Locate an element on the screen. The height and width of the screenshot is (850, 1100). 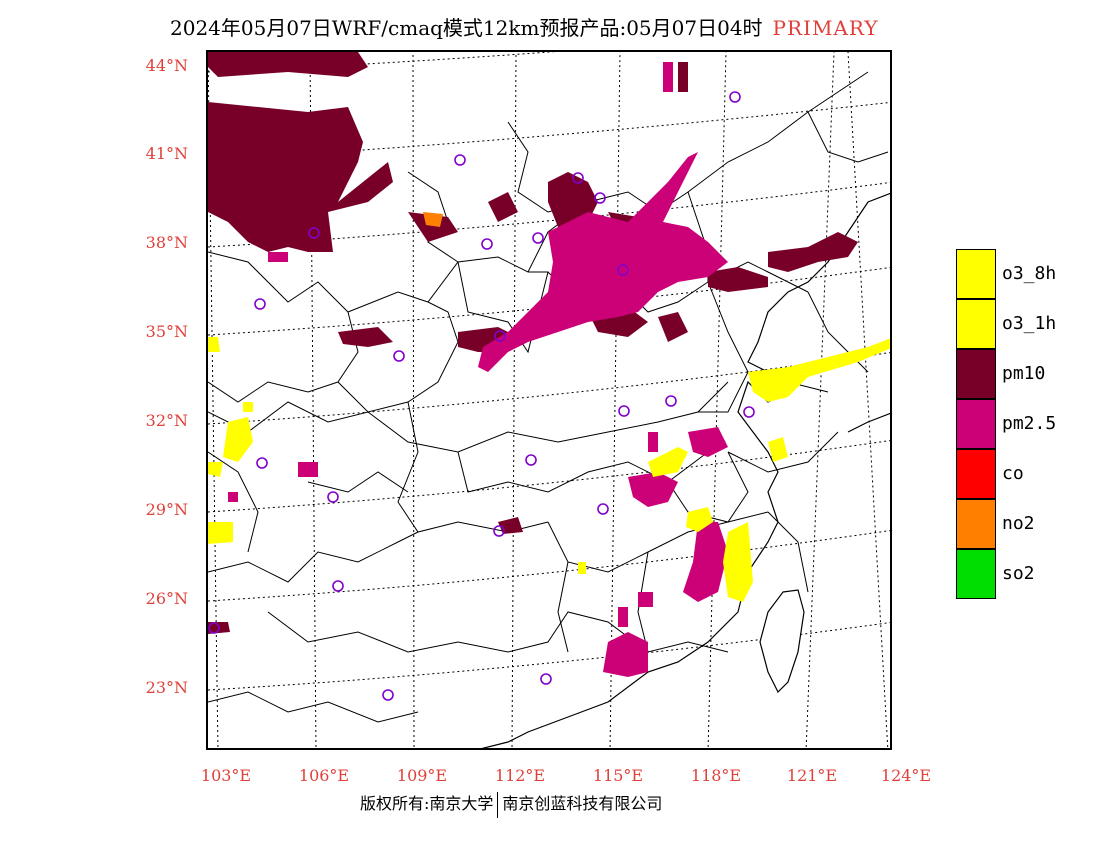
legend-label: so2 is located at coordinates (1018, 573).